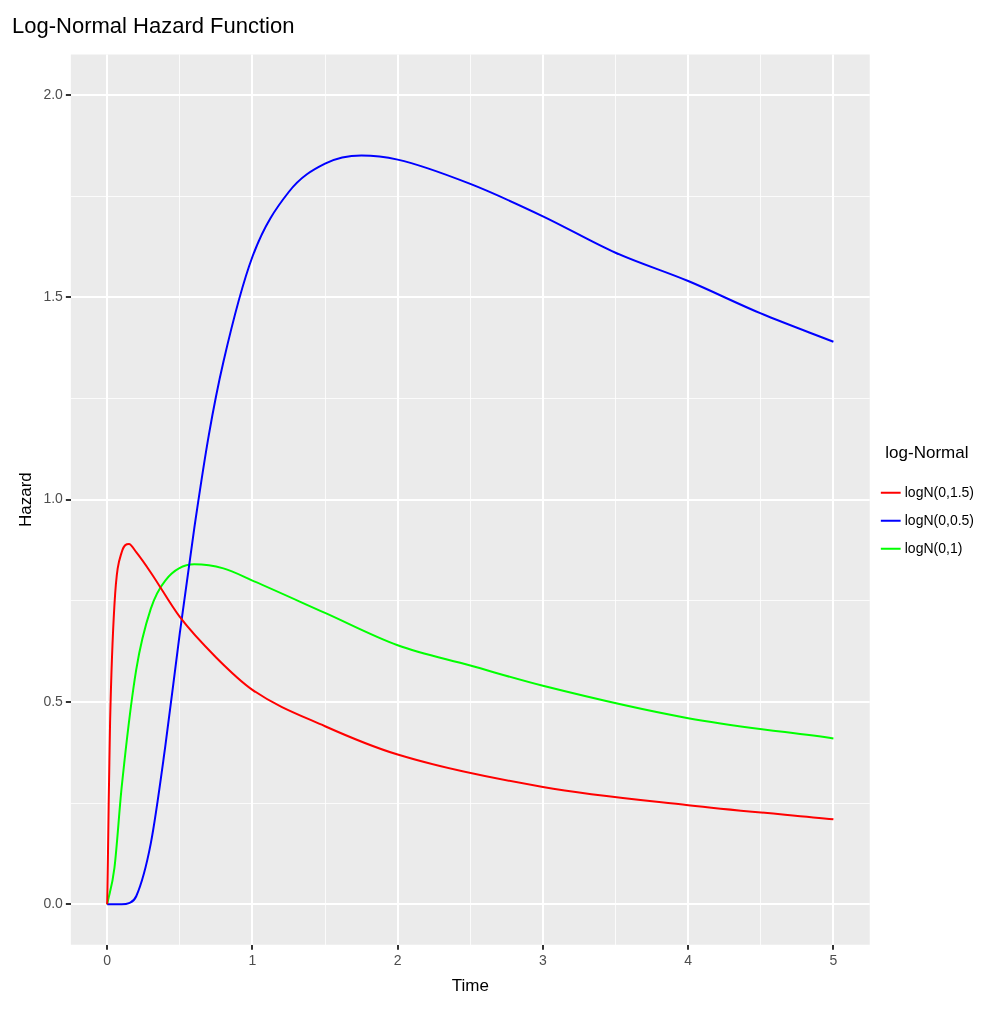 The image size is (1002, 1013). I want to click on legend-label: logN(0,0.5), so click(939, 519).